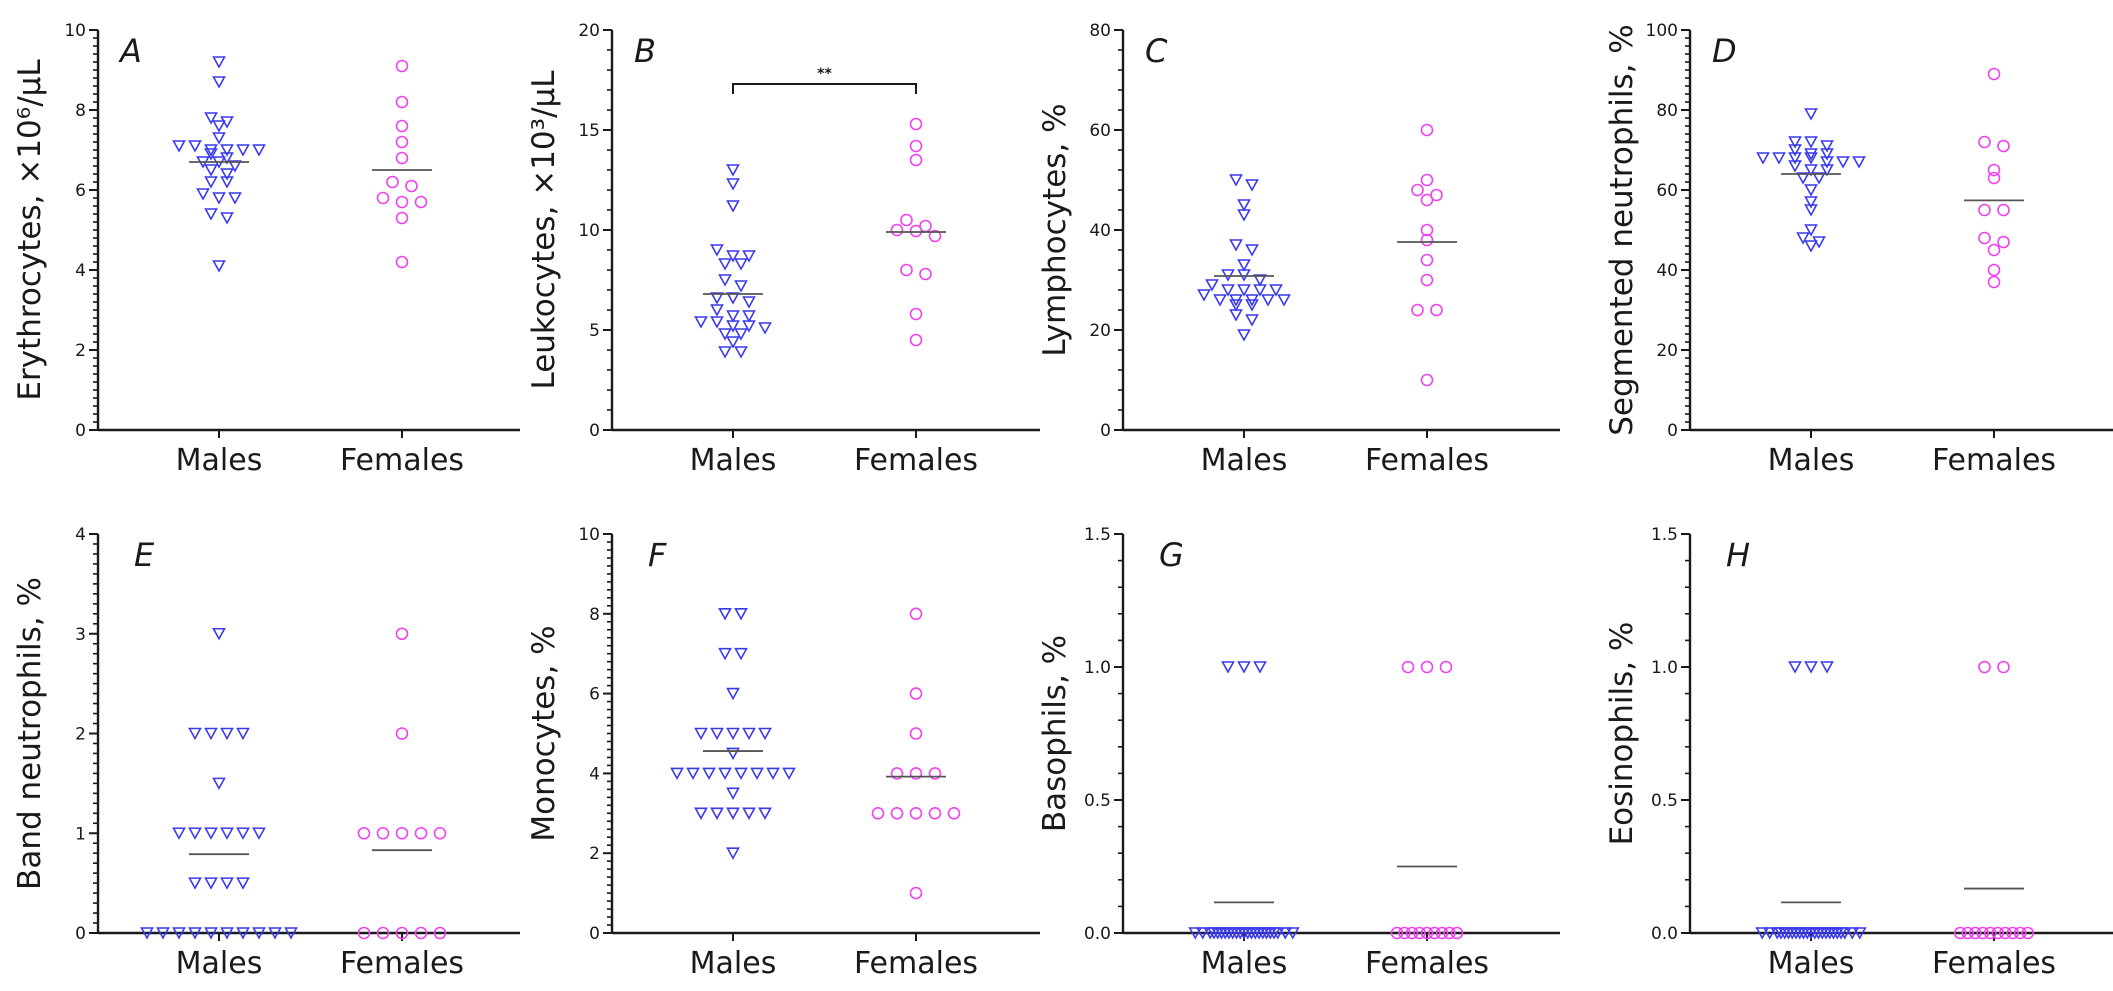  Describe the element at coordinates (1055, 733) in the screenshot. I see `y-axis-label: Basophils, %` at that location.